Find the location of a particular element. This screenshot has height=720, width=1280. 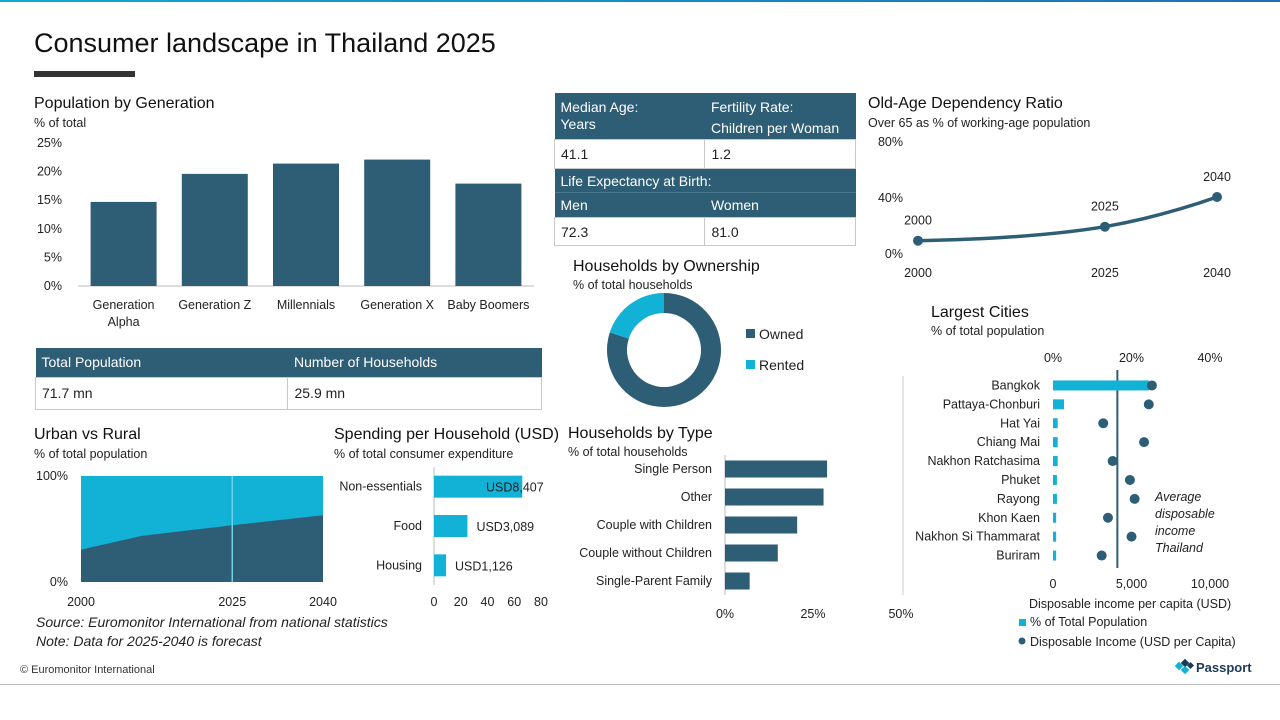

spending-value-label: USD8,407 is located at coordinates (515, 488).